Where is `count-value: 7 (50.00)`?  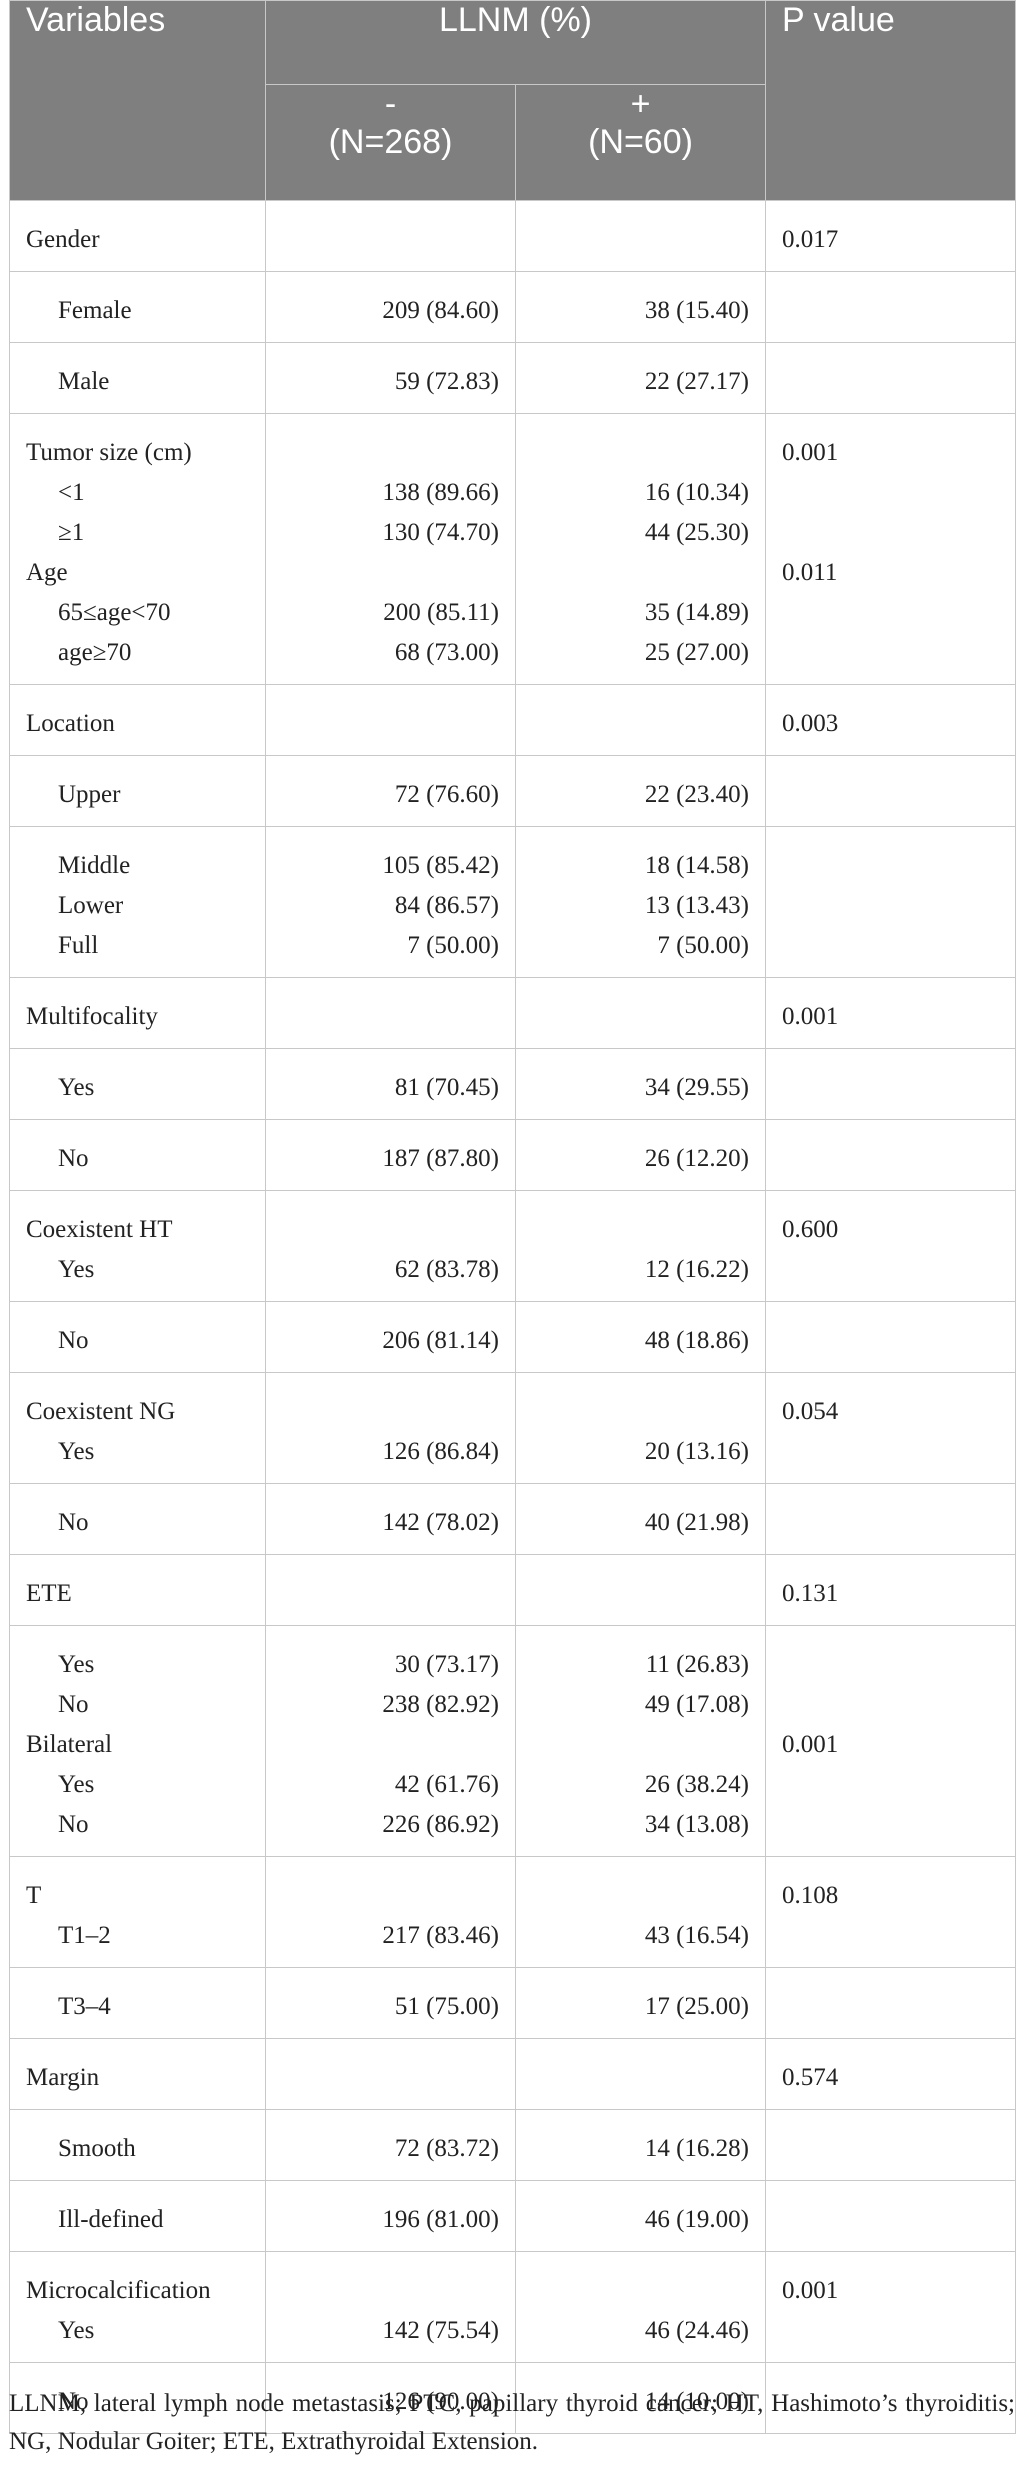 count-value: 7 (50.00) is located at coordinates (453, 945).